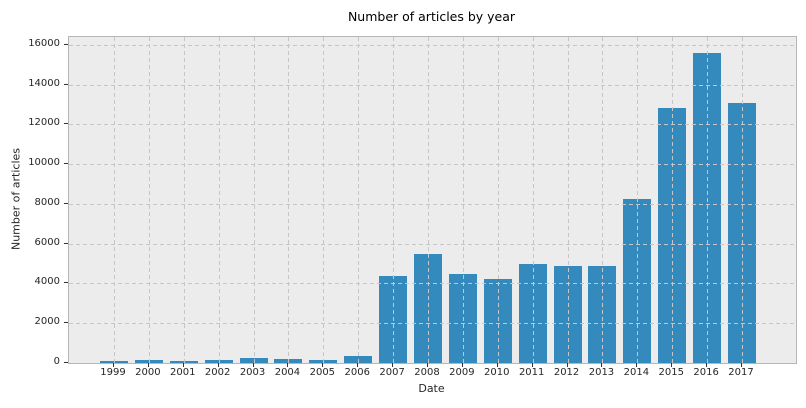 The image size is (806, 408). Describe the element at coordinates (217, 372) in the screenshot. I see `x-tick-label: 2002` at that location.